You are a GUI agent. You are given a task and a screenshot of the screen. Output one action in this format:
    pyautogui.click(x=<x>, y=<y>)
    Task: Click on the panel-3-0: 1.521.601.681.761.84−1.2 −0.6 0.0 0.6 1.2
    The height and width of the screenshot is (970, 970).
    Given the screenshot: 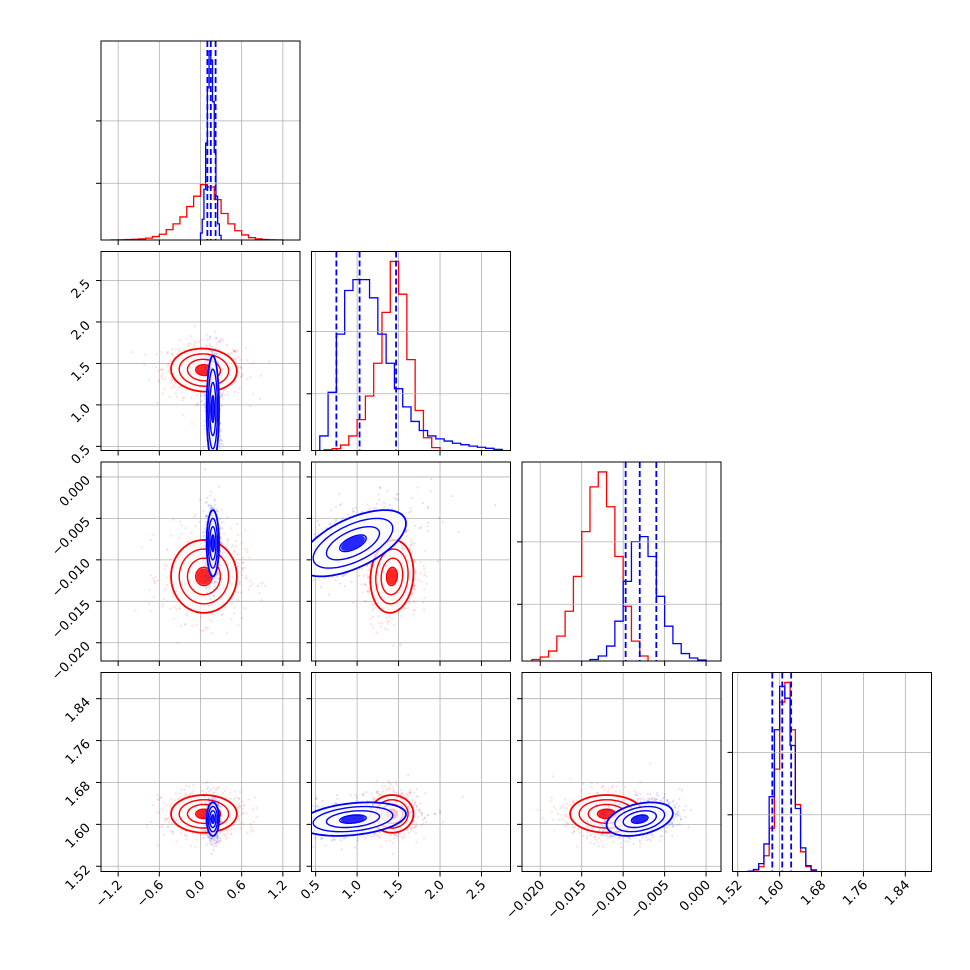 What is the action you would take?
    pyautogui.click(x=182, y=791)
    